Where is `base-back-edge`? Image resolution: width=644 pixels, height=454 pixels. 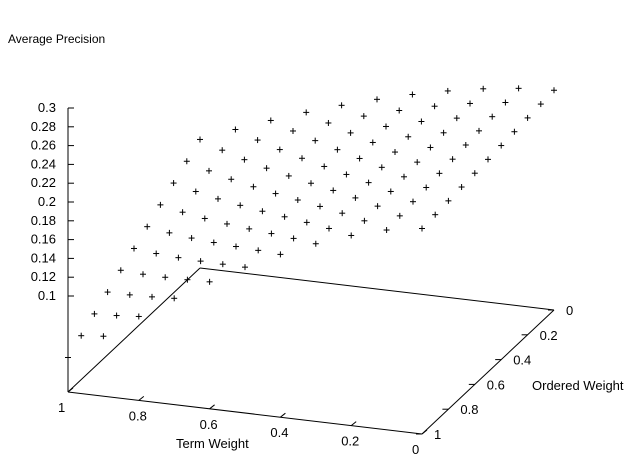 base-back-edge is located at coordinates (377, 289).